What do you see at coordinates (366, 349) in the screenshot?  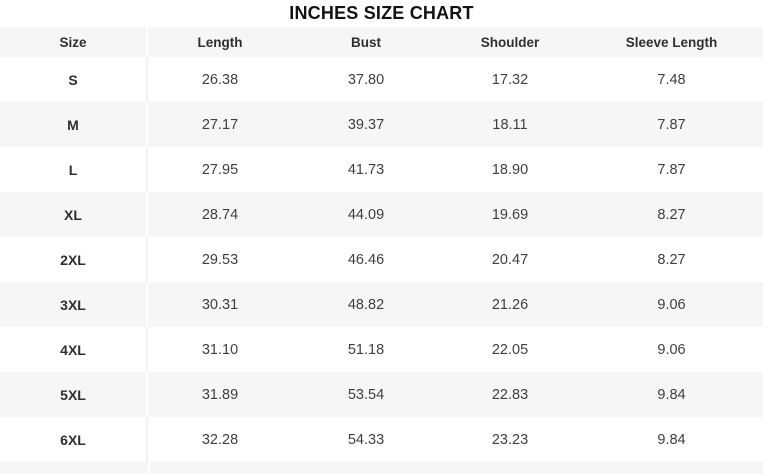 I see `bust-cell: 51.18` at bounding box center [366, 349].